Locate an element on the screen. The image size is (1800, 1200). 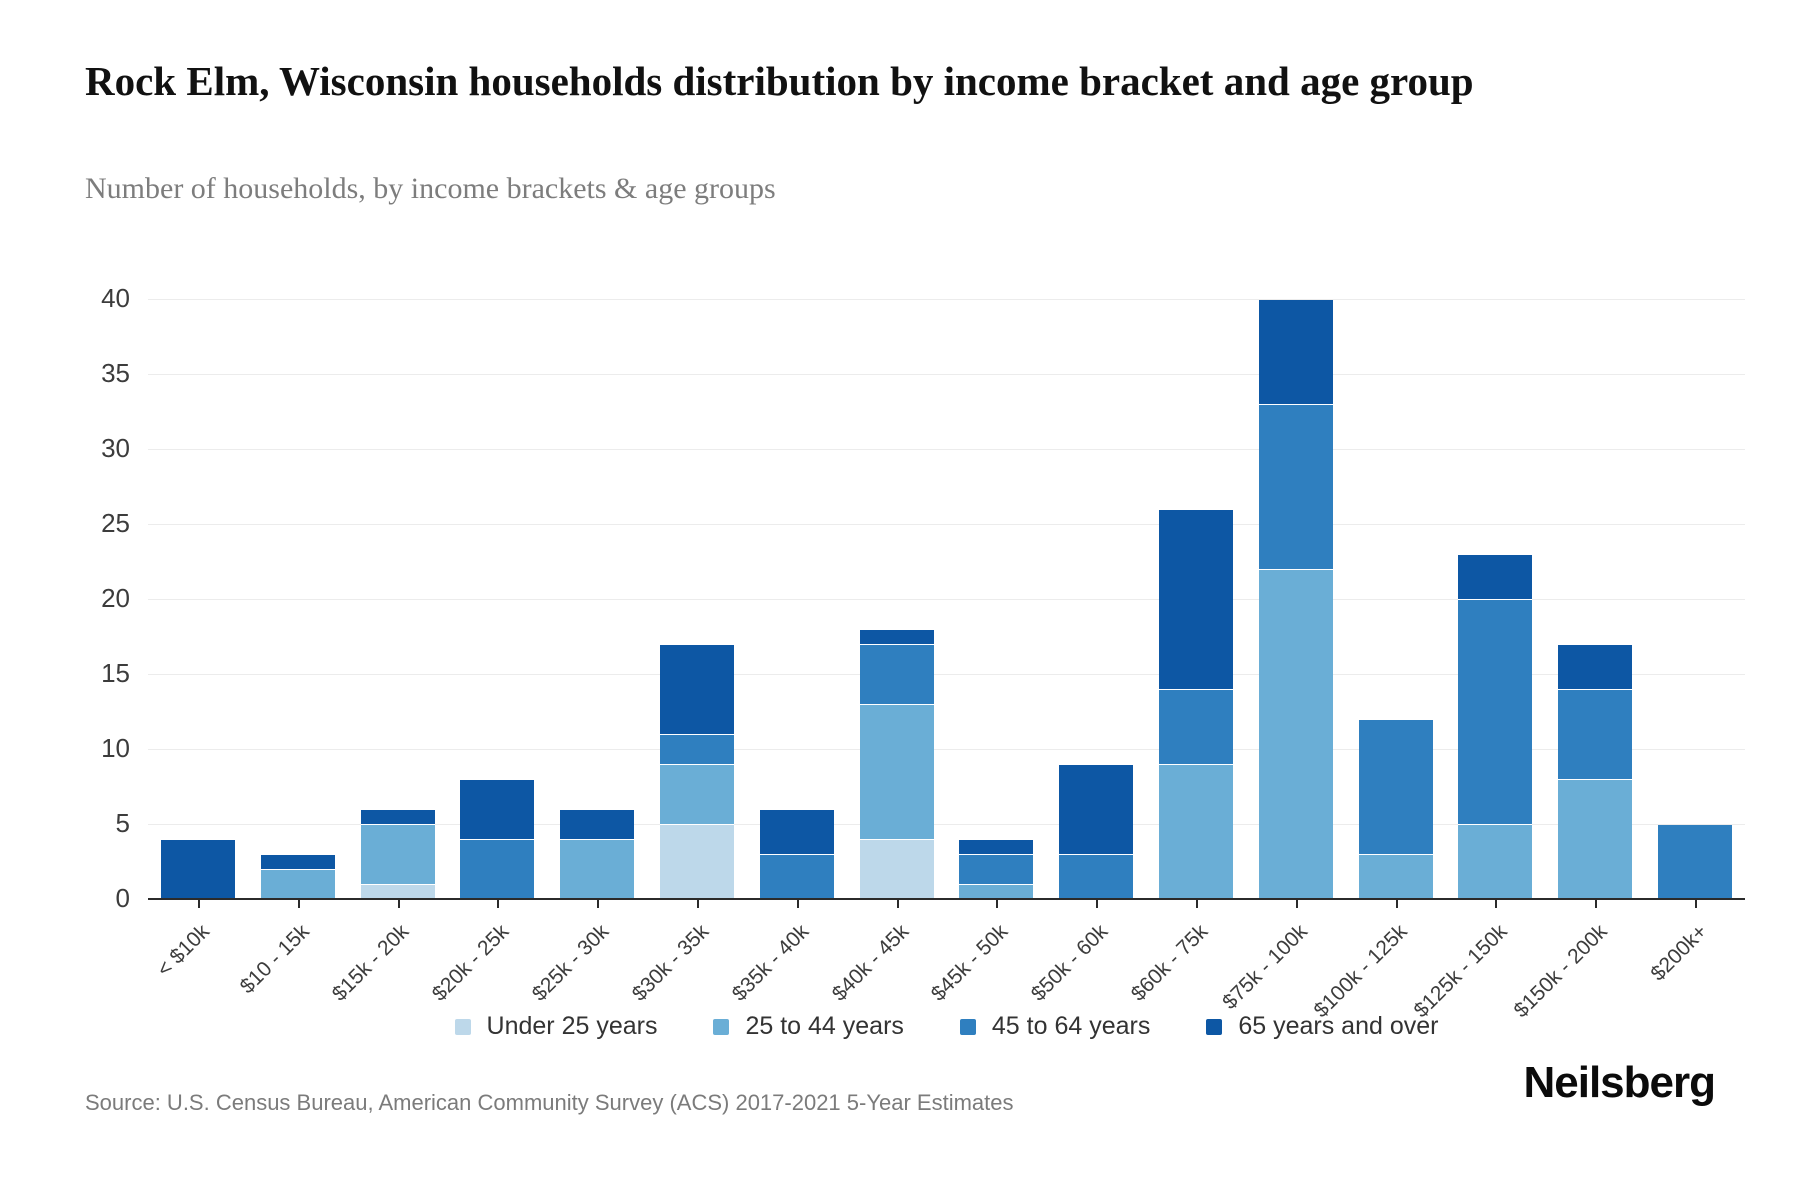
bar-slot: $100k - 125k is located at coordinates (1378, 661).